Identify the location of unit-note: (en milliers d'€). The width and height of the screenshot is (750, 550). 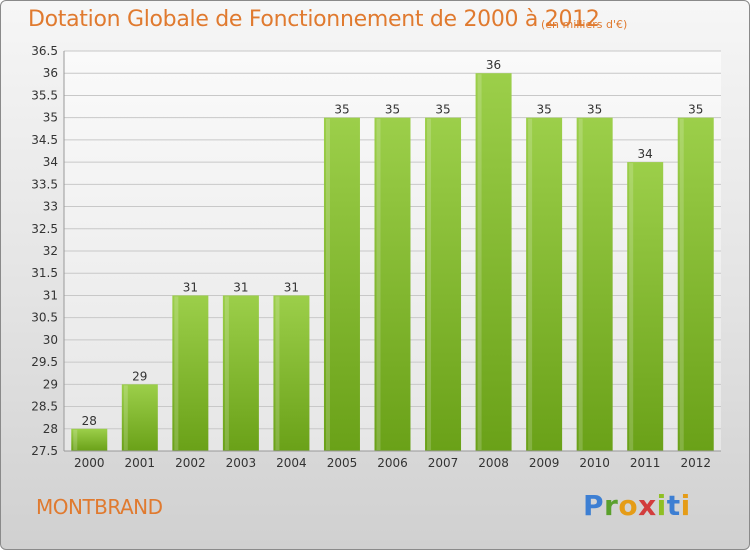
(584, 24).